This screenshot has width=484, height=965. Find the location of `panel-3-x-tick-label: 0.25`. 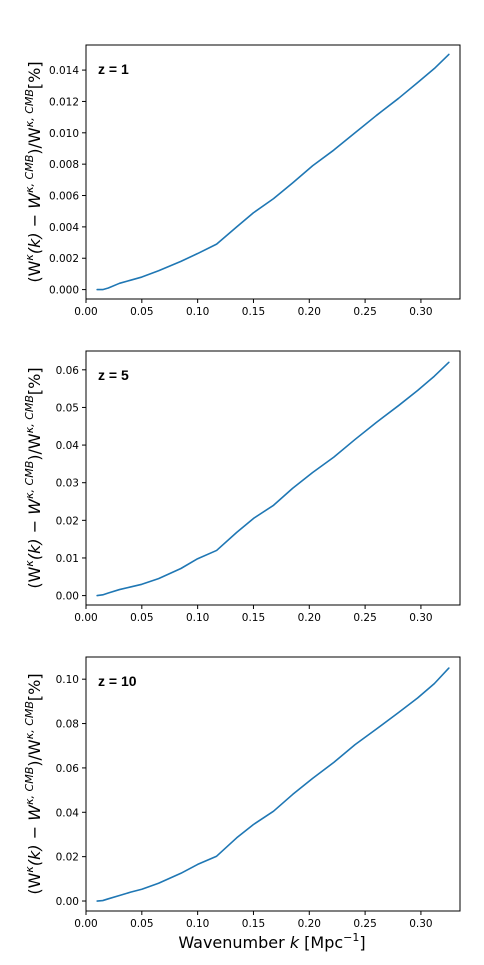

panel-3-x-tick-label: 0.25 is located at coordinates (364, 924).